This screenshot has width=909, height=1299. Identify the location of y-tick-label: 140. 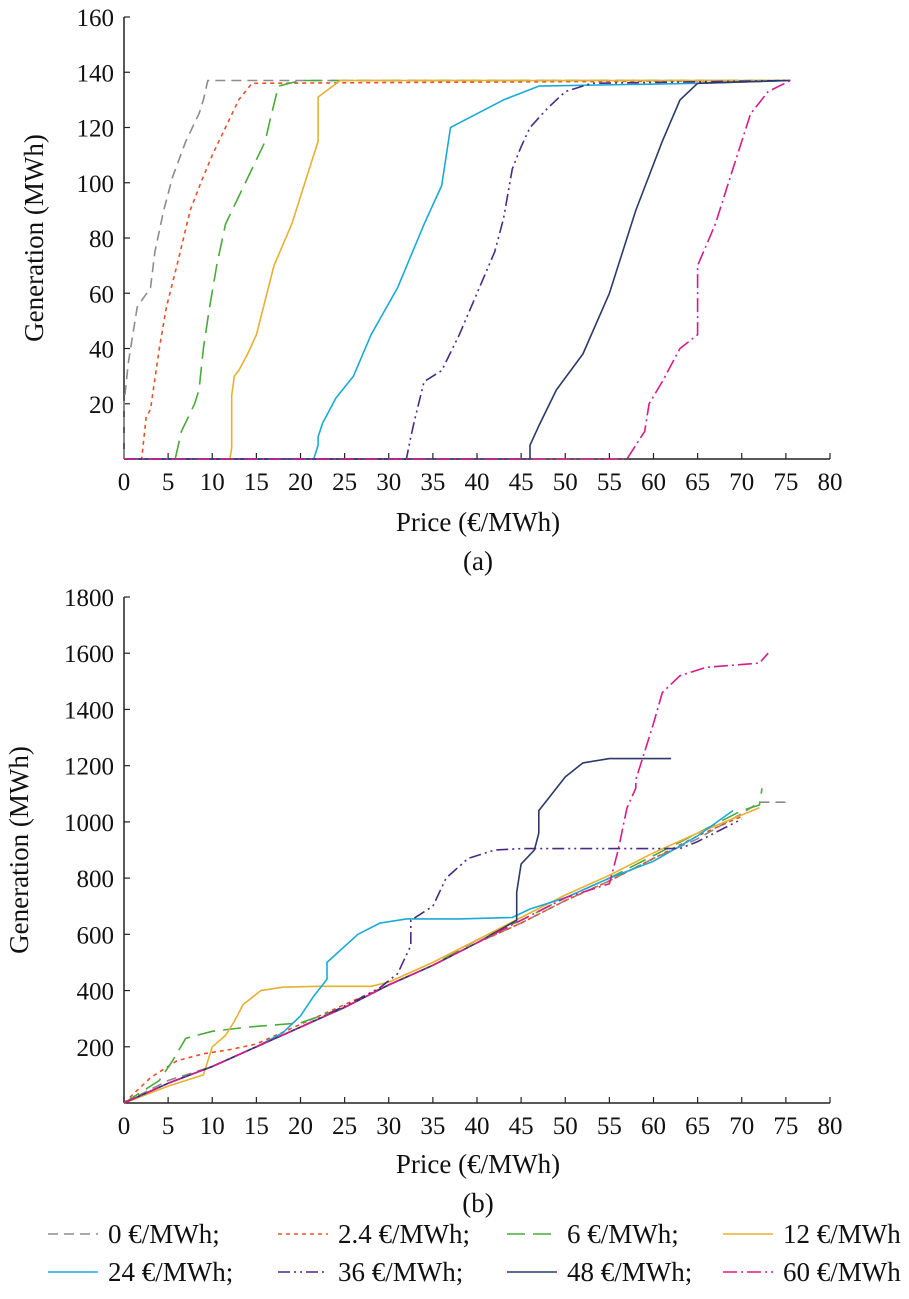
(96, 73).